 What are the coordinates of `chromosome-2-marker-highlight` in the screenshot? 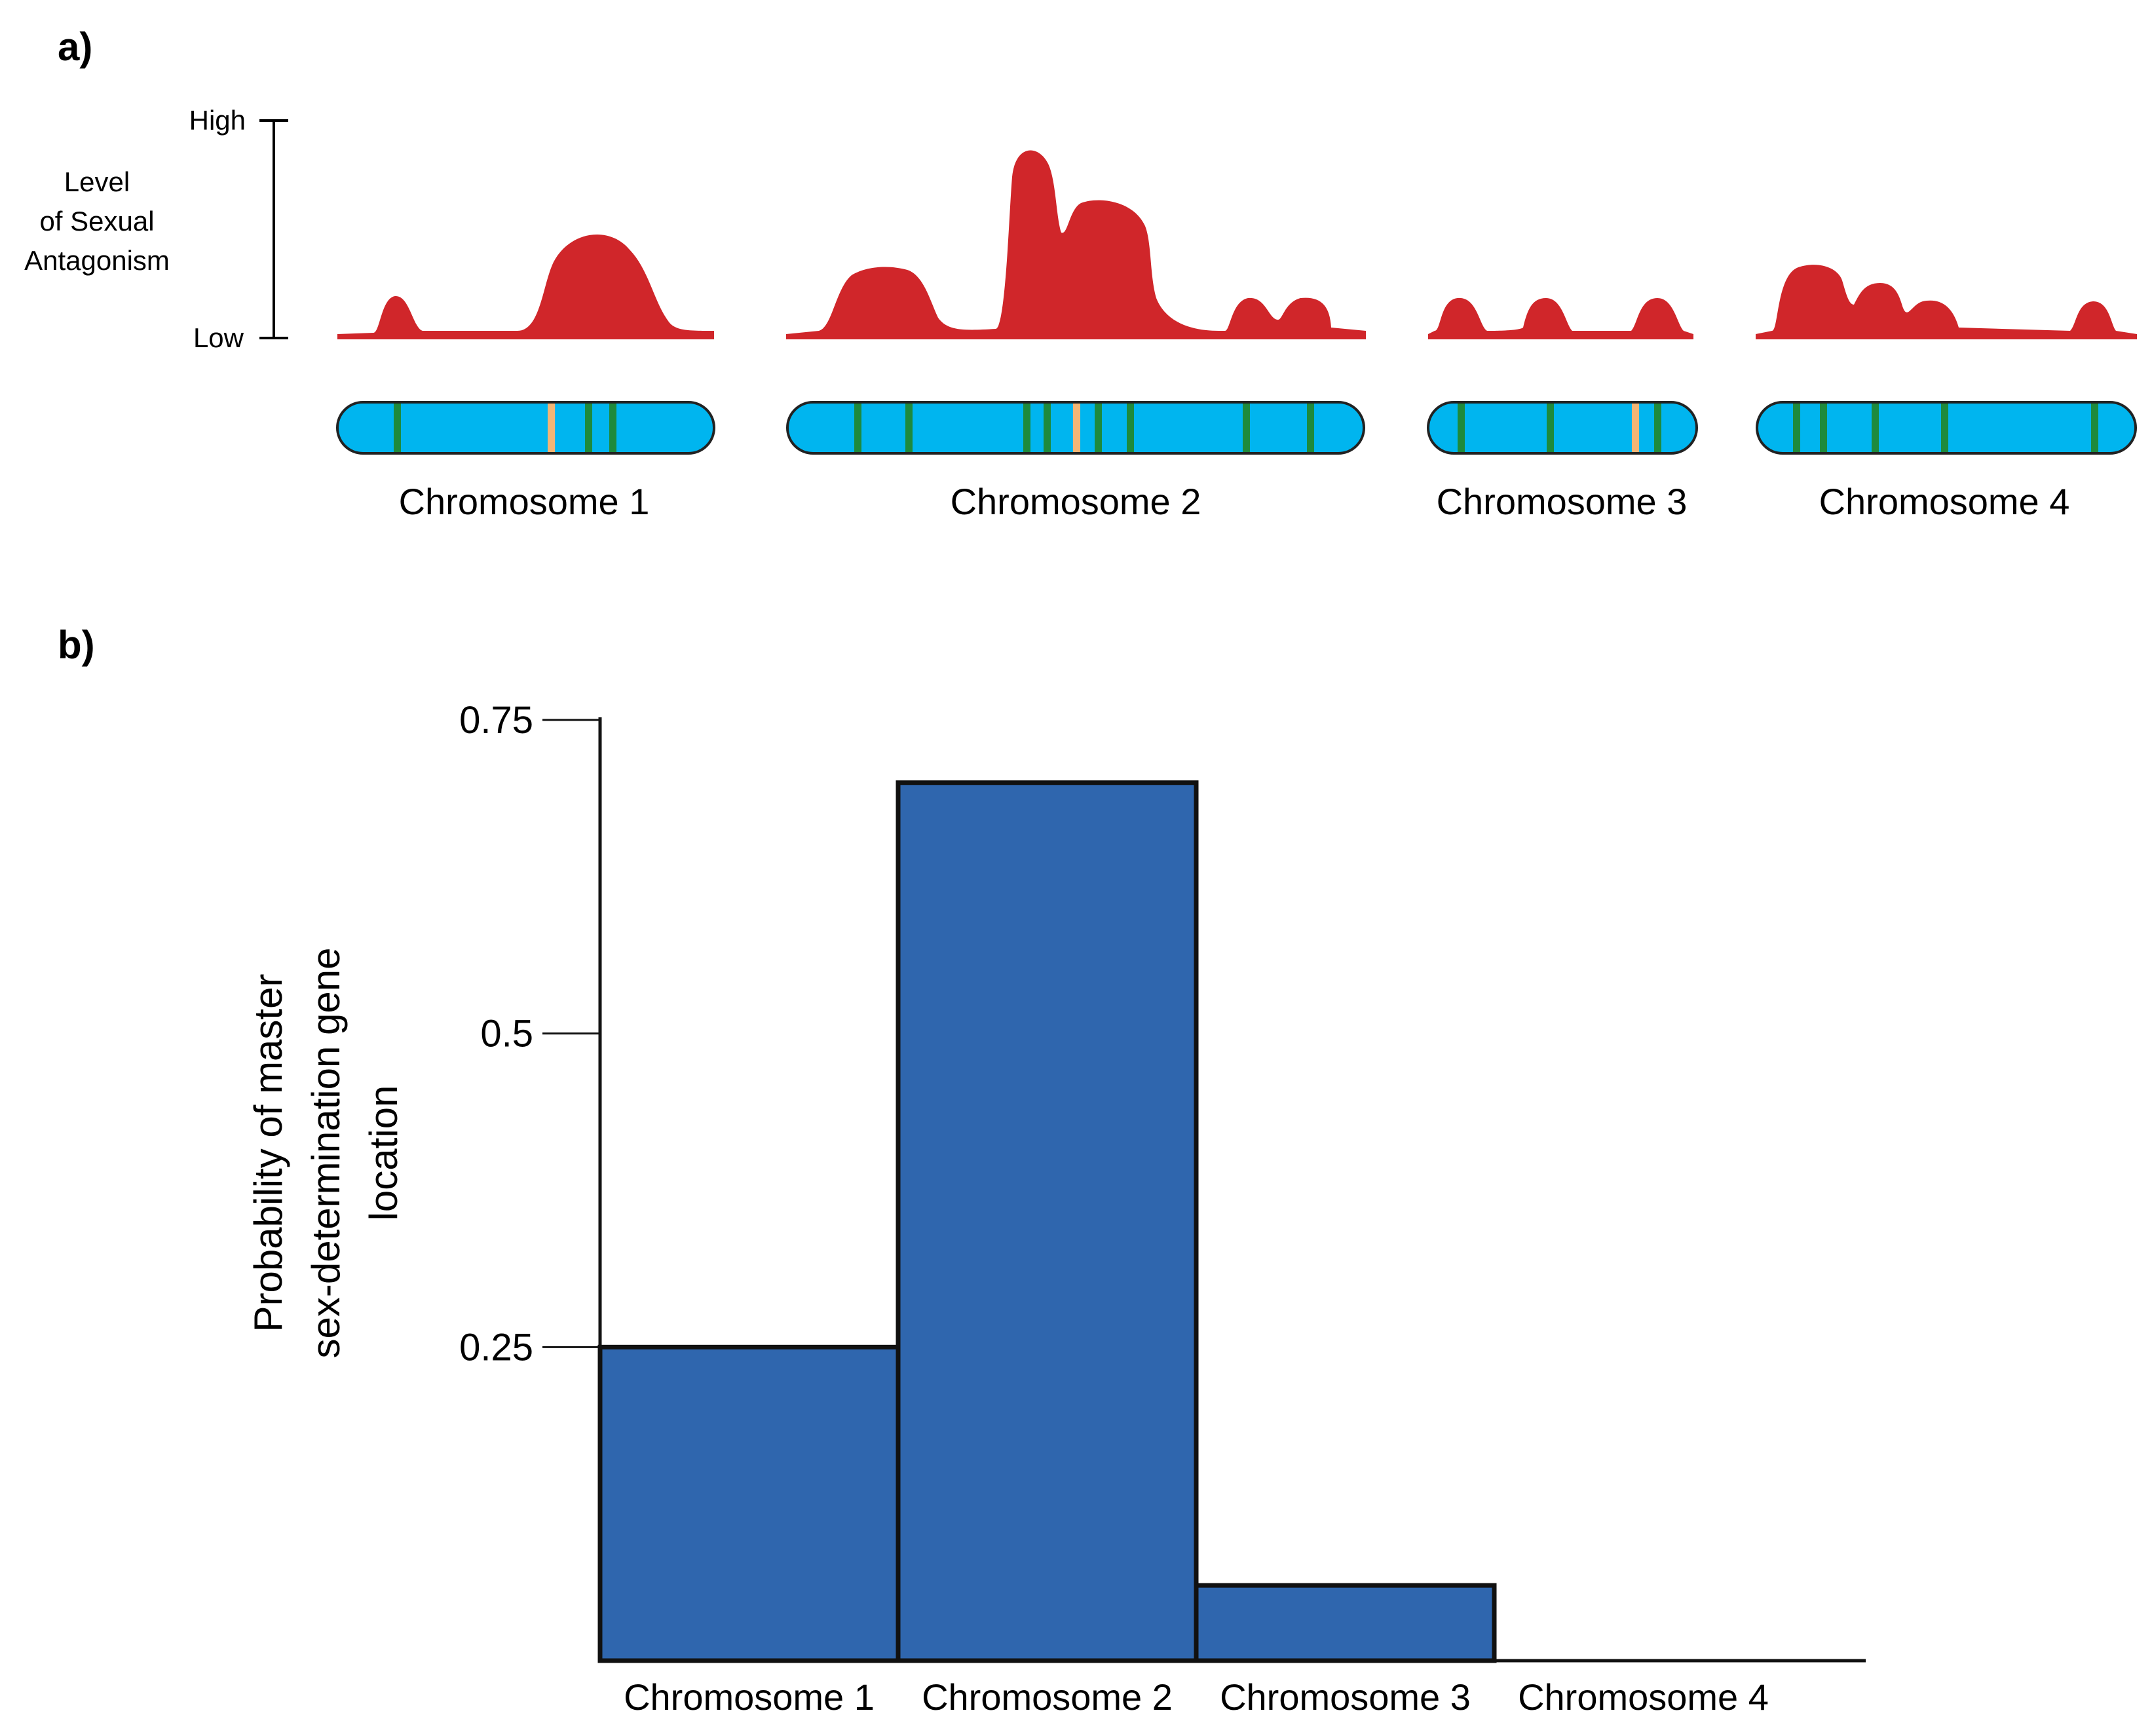 It's located at (1076, 428).